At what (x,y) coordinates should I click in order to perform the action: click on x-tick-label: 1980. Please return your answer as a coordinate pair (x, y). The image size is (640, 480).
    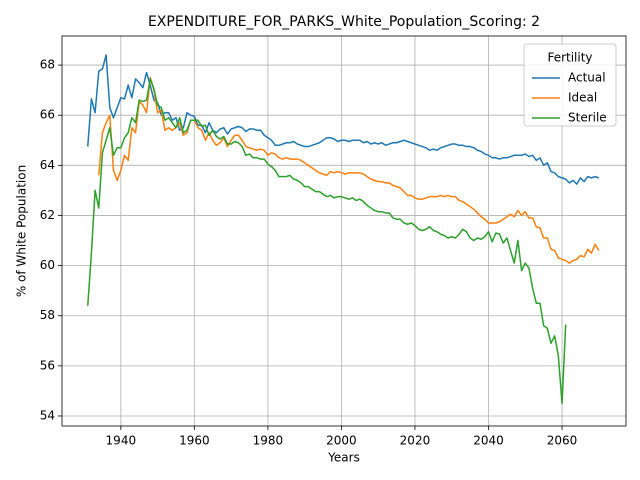
    Looking at the image, I should click on (268, 441).